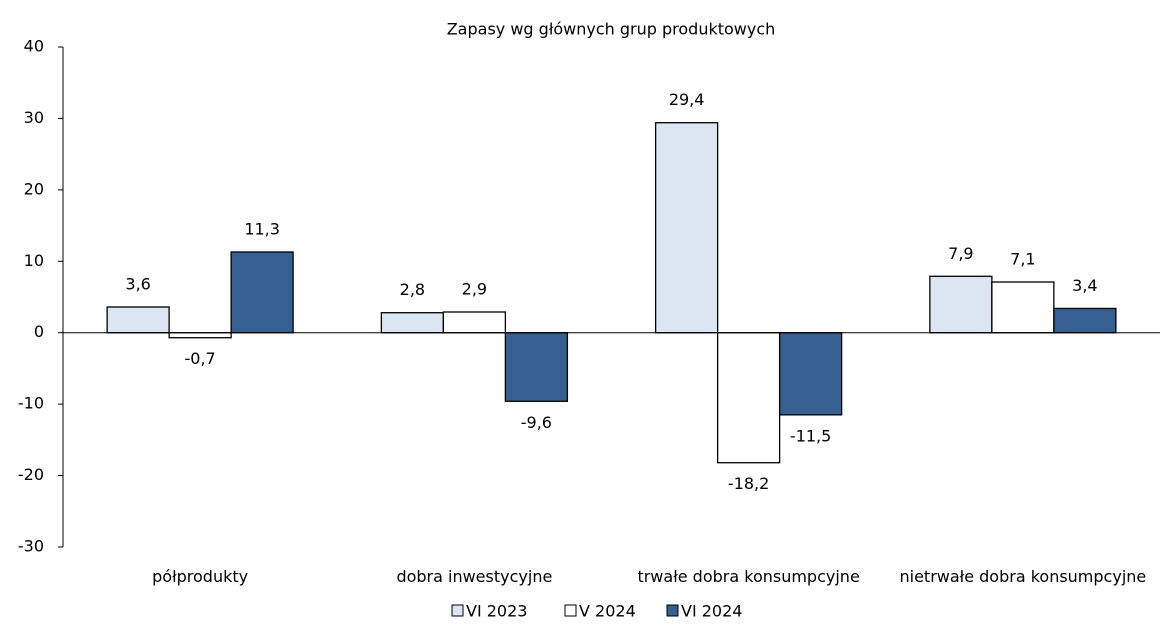  What do you see at coordinates (1023, 576) in the screenshot?
I see `x-tick-label: nietrwałe dobra konsumpcyjne` at bounding box center [1023, 576].